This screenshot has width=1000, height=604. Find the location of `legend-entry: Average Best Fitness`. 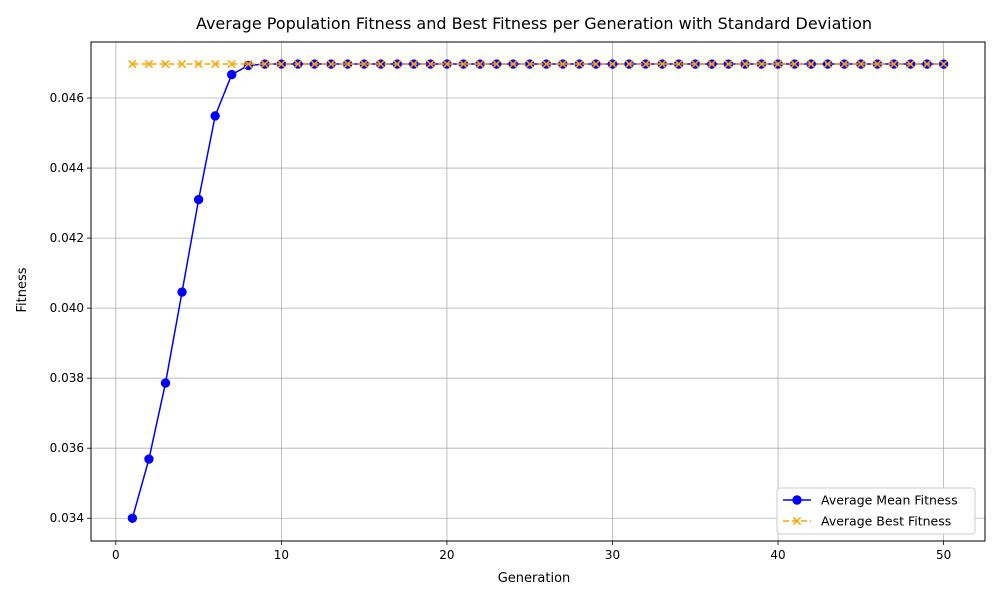

legend-entry: Average Best Fitness is located at coordinates (867, 521).